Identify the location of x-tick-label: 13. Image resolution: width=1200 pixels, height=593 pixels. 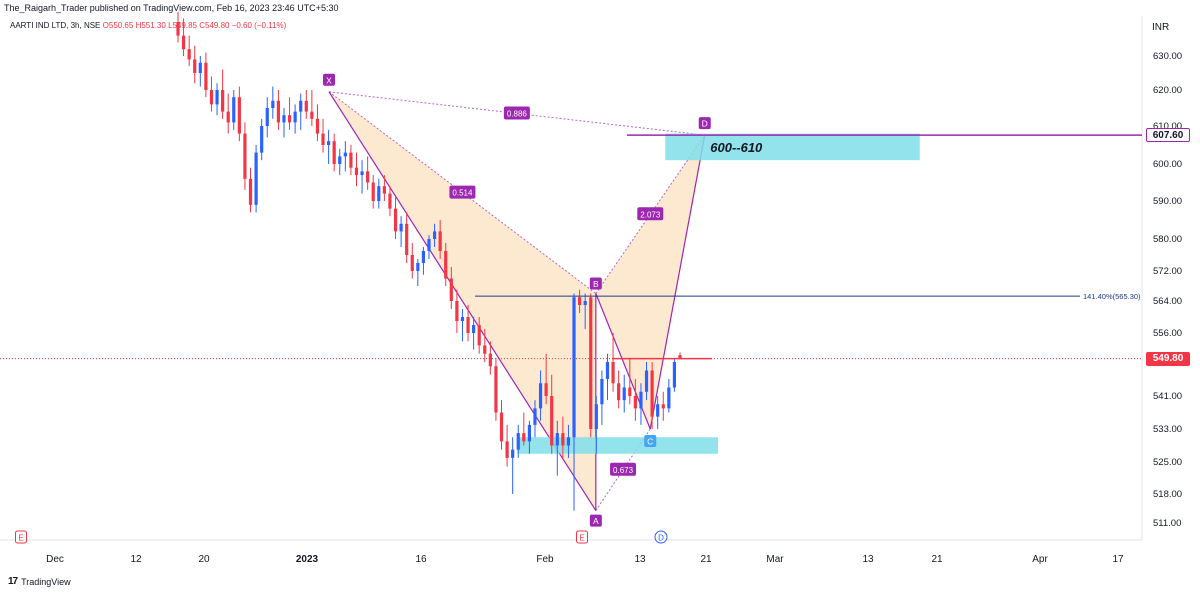
(640, 559).